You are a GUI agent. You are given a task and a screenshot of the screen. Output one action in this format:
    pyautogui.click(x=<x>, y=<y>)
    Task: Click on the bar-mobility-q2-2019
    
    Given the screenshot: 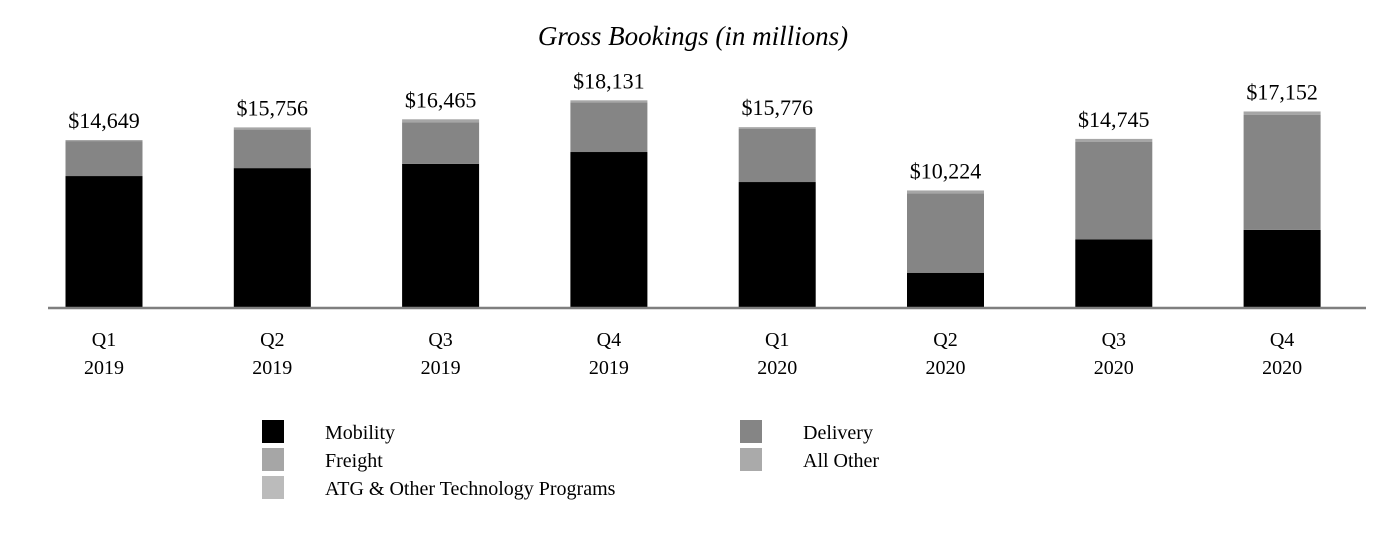 What is the action you would take?
    pyautogui.click(x=272, y=237)
    